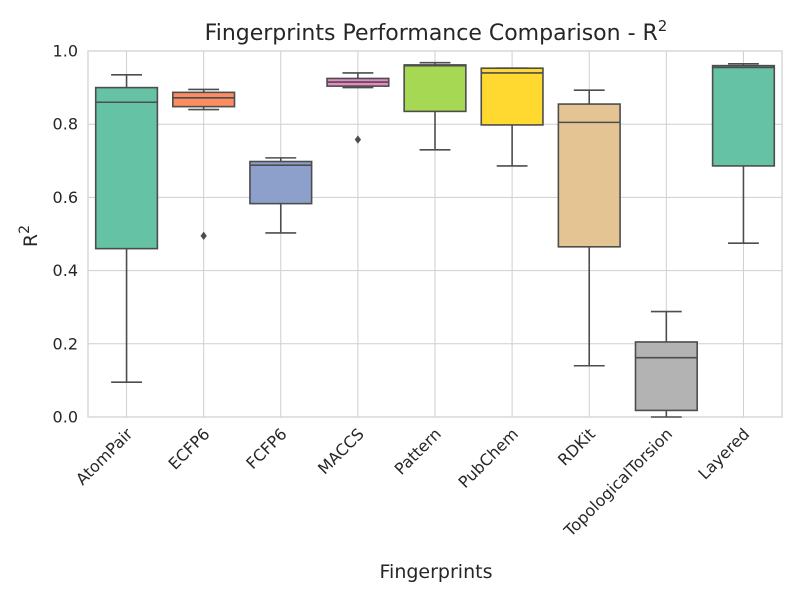  I want to click on x-tick-label: Layered, so click(723, 453).